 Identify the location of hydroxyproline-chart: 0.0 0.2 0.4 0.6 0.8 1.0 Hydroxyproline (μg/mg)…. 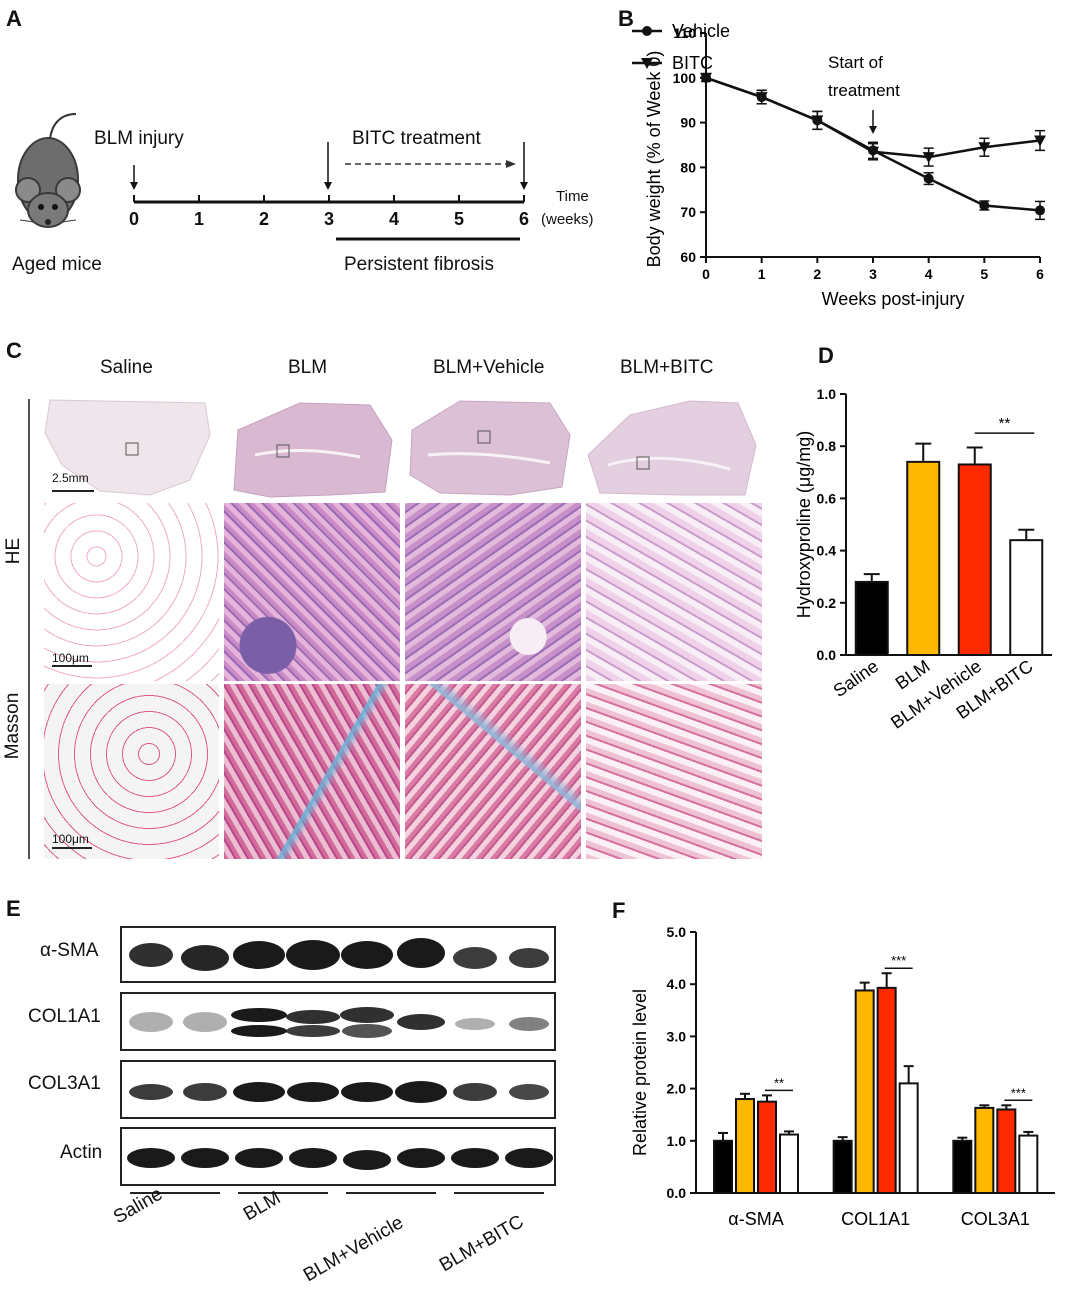
(923, 559).